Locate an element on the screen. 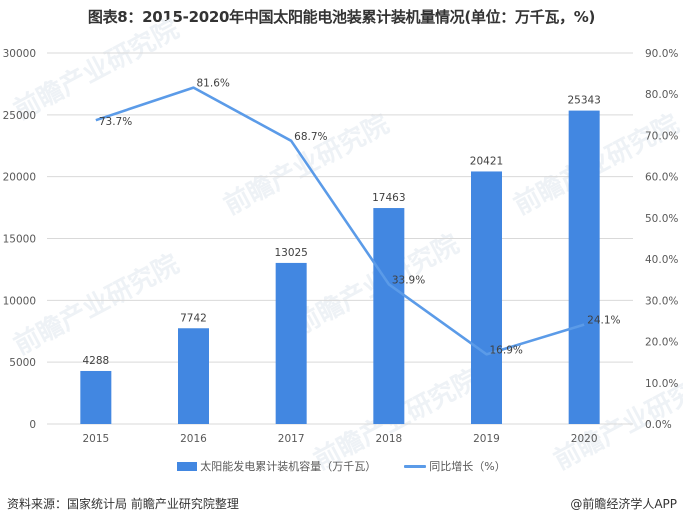 The image size is (683, 524). legend-item-line: 同比增长（%） is located at coordinates (455, 466).